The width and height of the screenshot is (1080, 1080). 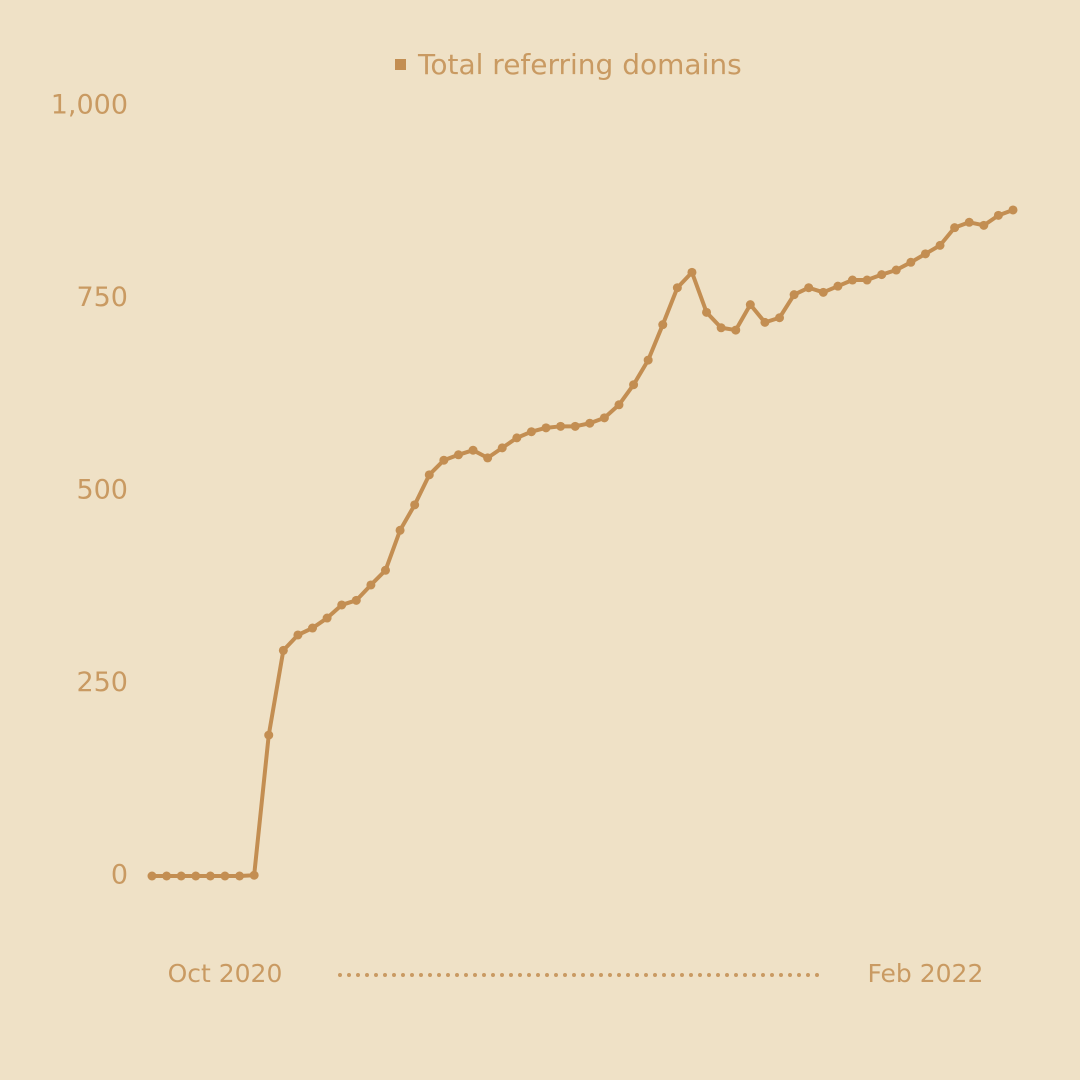 I want to click on y-tick-label: 750, so click(x=102, y=297).